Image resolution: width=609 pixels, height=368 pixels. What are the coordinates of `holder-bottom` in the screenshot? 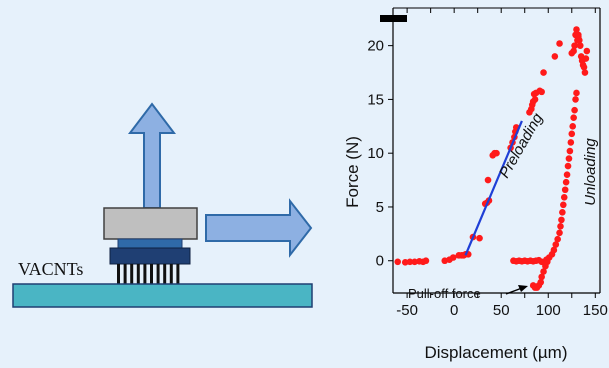 It's located at (150, 256).